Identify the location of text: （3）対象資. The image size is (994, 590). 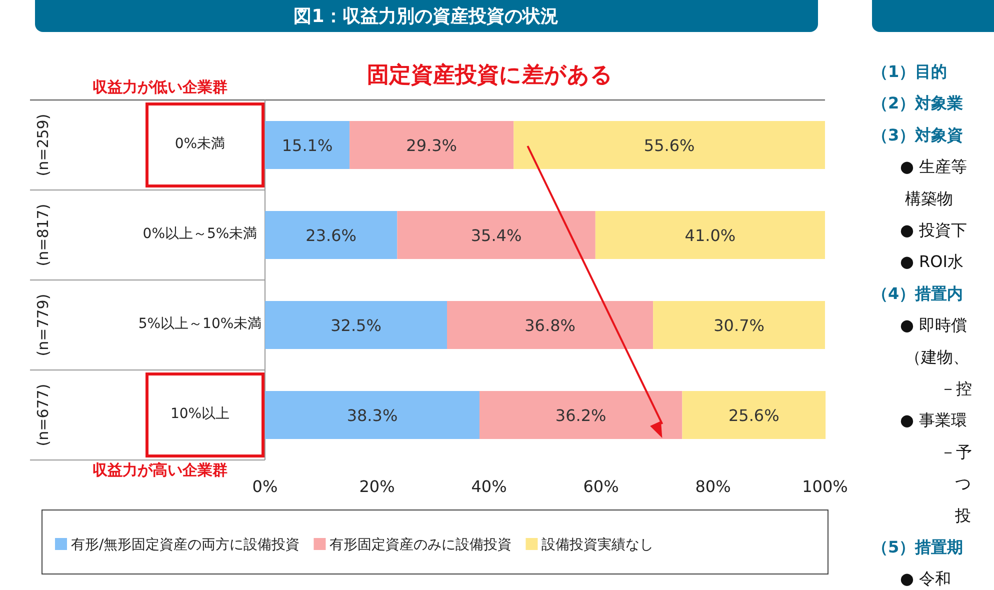
(918, 134).